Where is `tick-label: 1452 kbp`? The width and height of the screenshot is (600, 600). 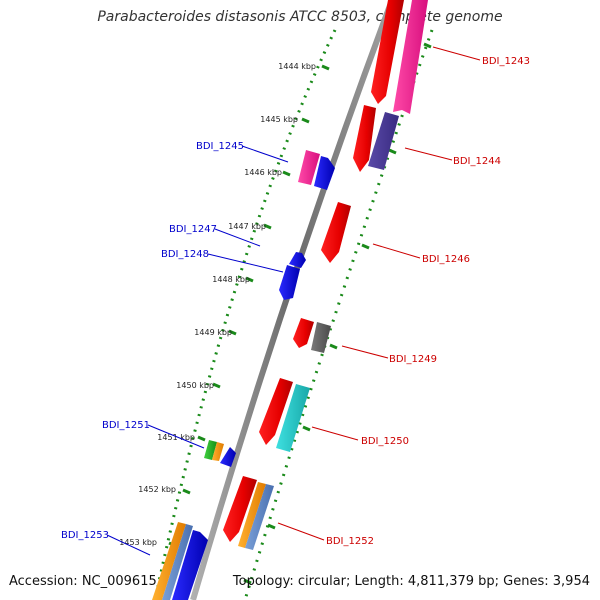 tick-label: 1452 kbp is located at coordinates (157, 489).